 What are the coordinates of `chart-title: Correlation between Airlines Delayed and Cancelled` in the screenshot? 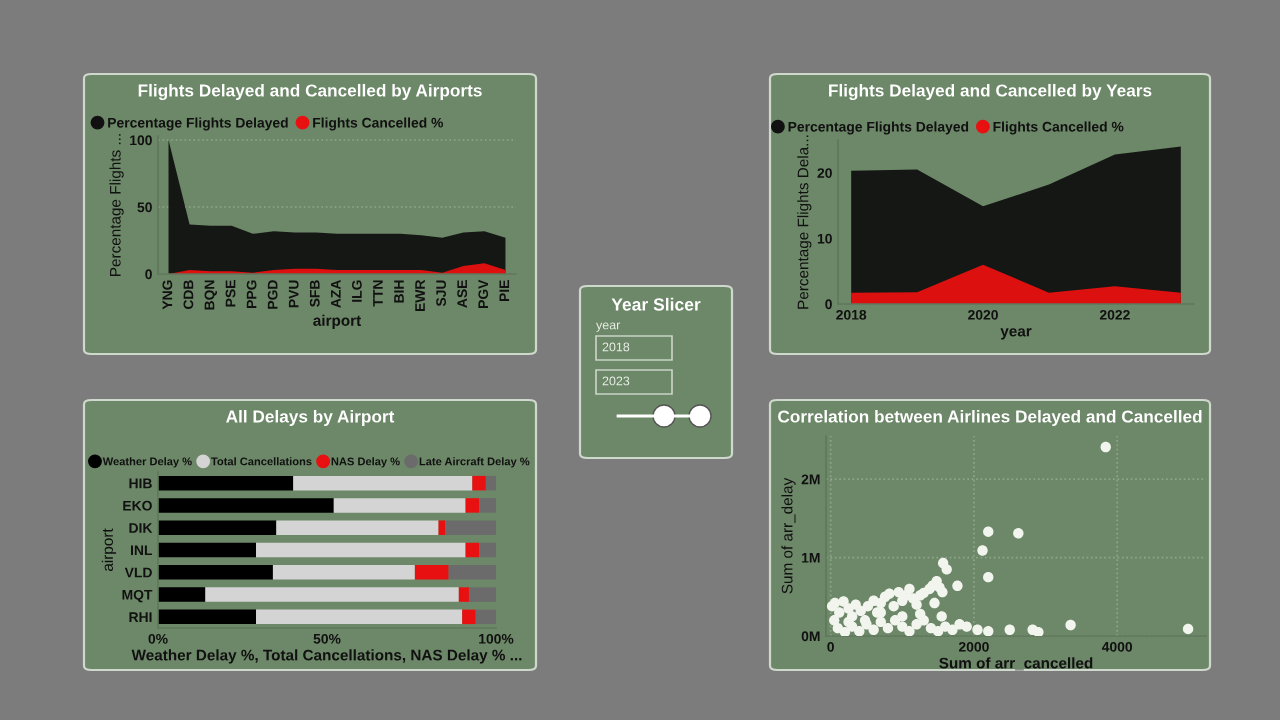 It's located at (990, 418).